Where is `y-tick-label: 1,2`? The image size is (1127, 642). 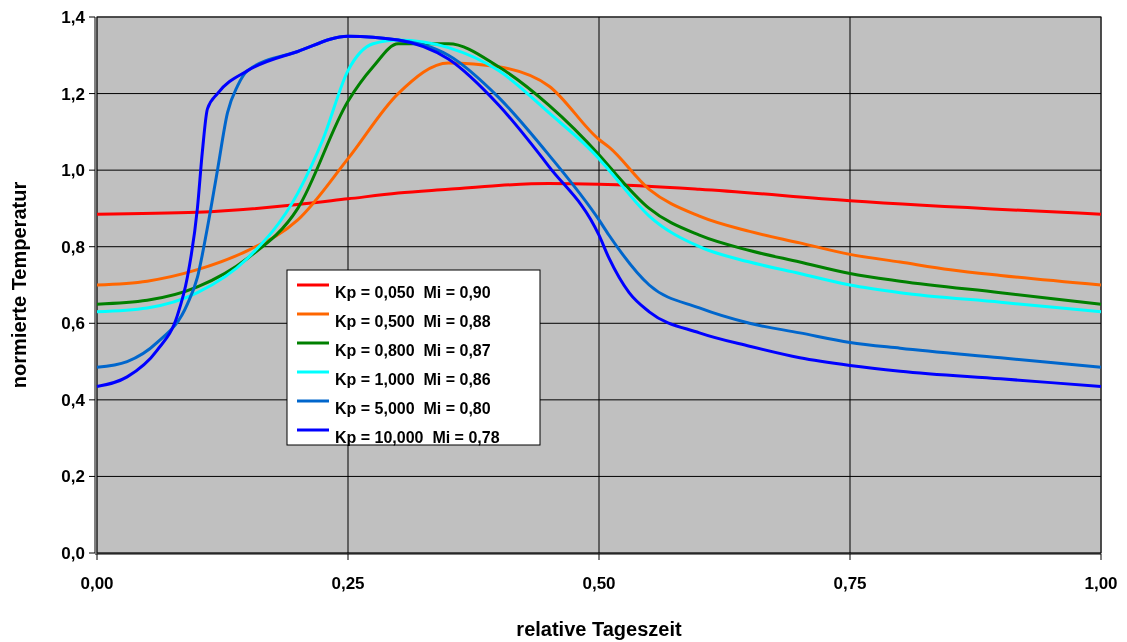 y-tick-label: 1,2 is located at coordinates (73, 94).